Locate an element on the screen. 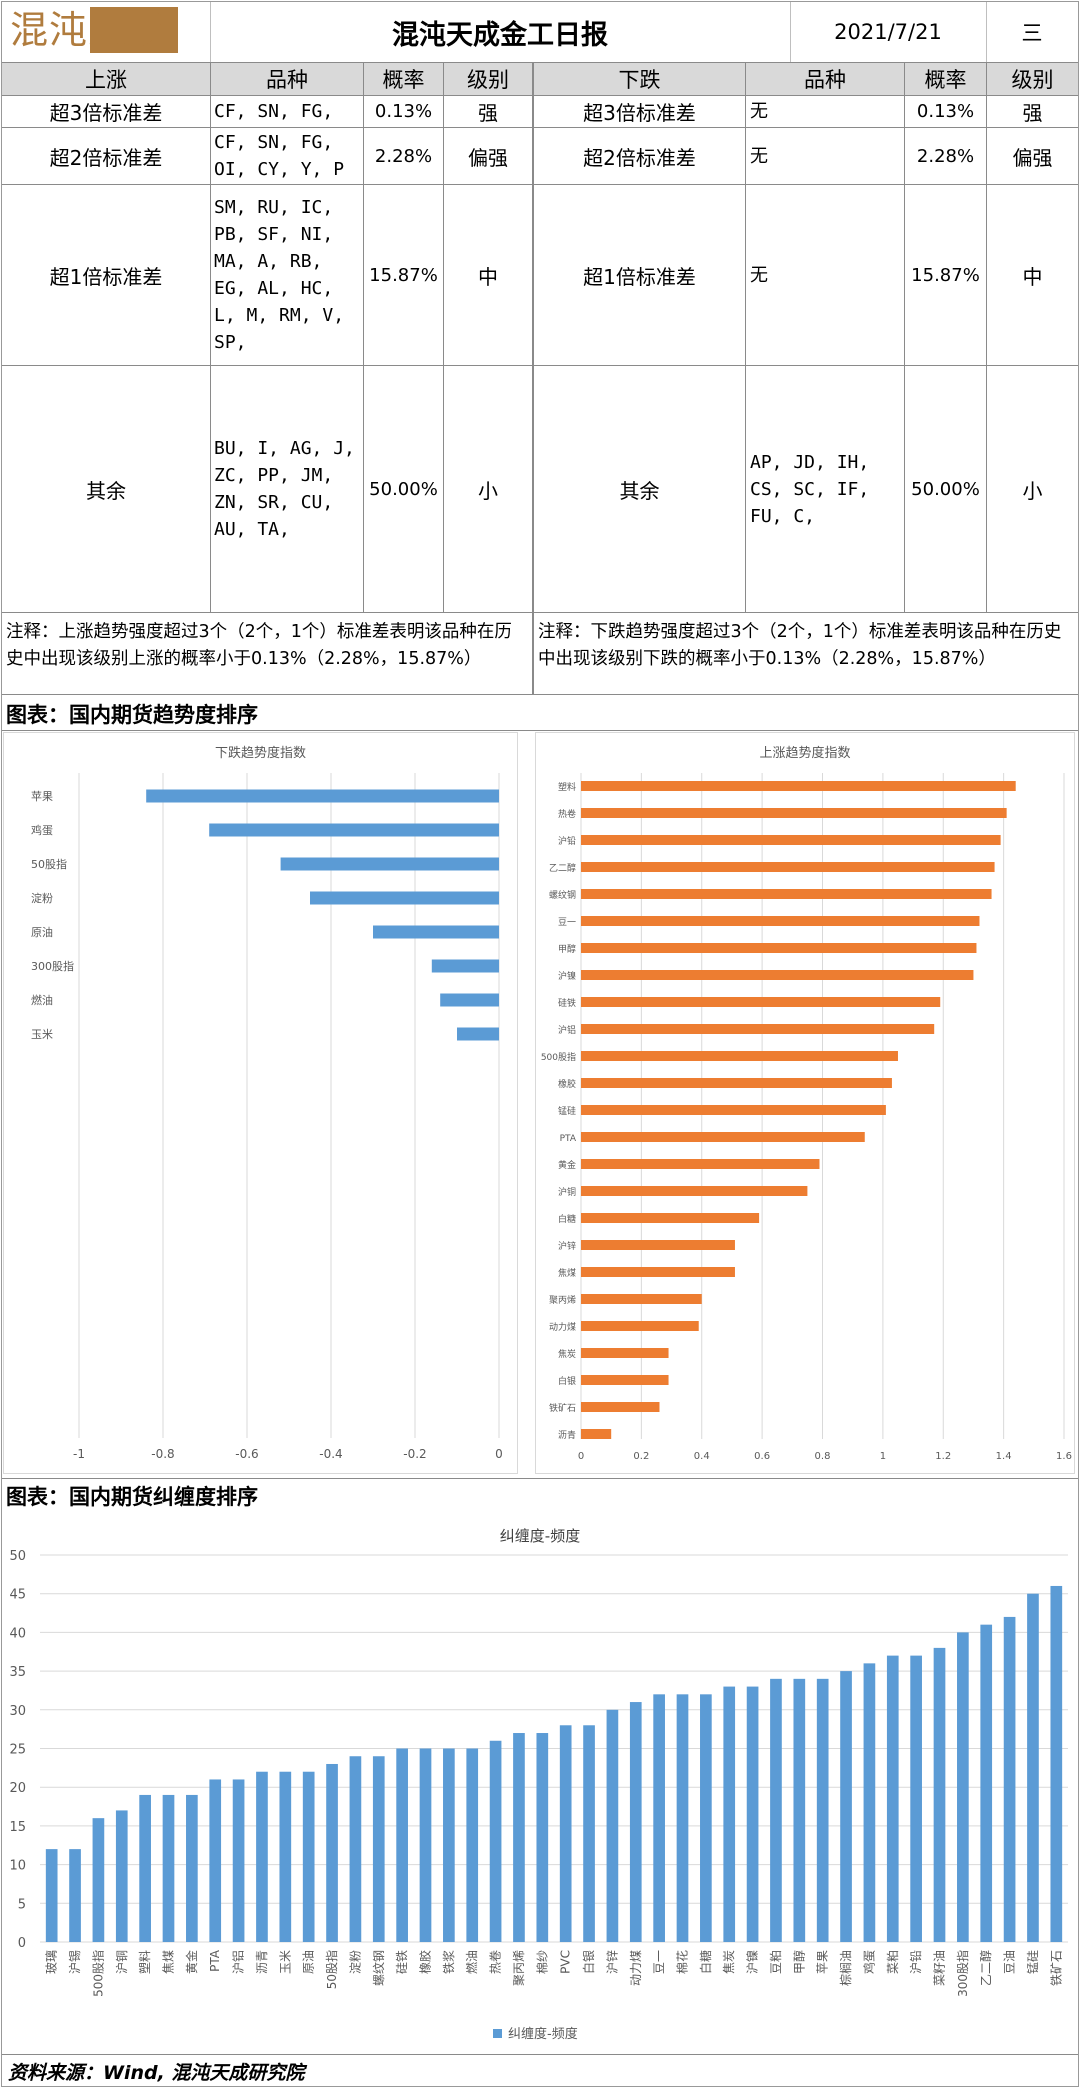 This screenshot has width=1080, height=2088. y-tick-label: 25 is located at coordinates (17, 1750).